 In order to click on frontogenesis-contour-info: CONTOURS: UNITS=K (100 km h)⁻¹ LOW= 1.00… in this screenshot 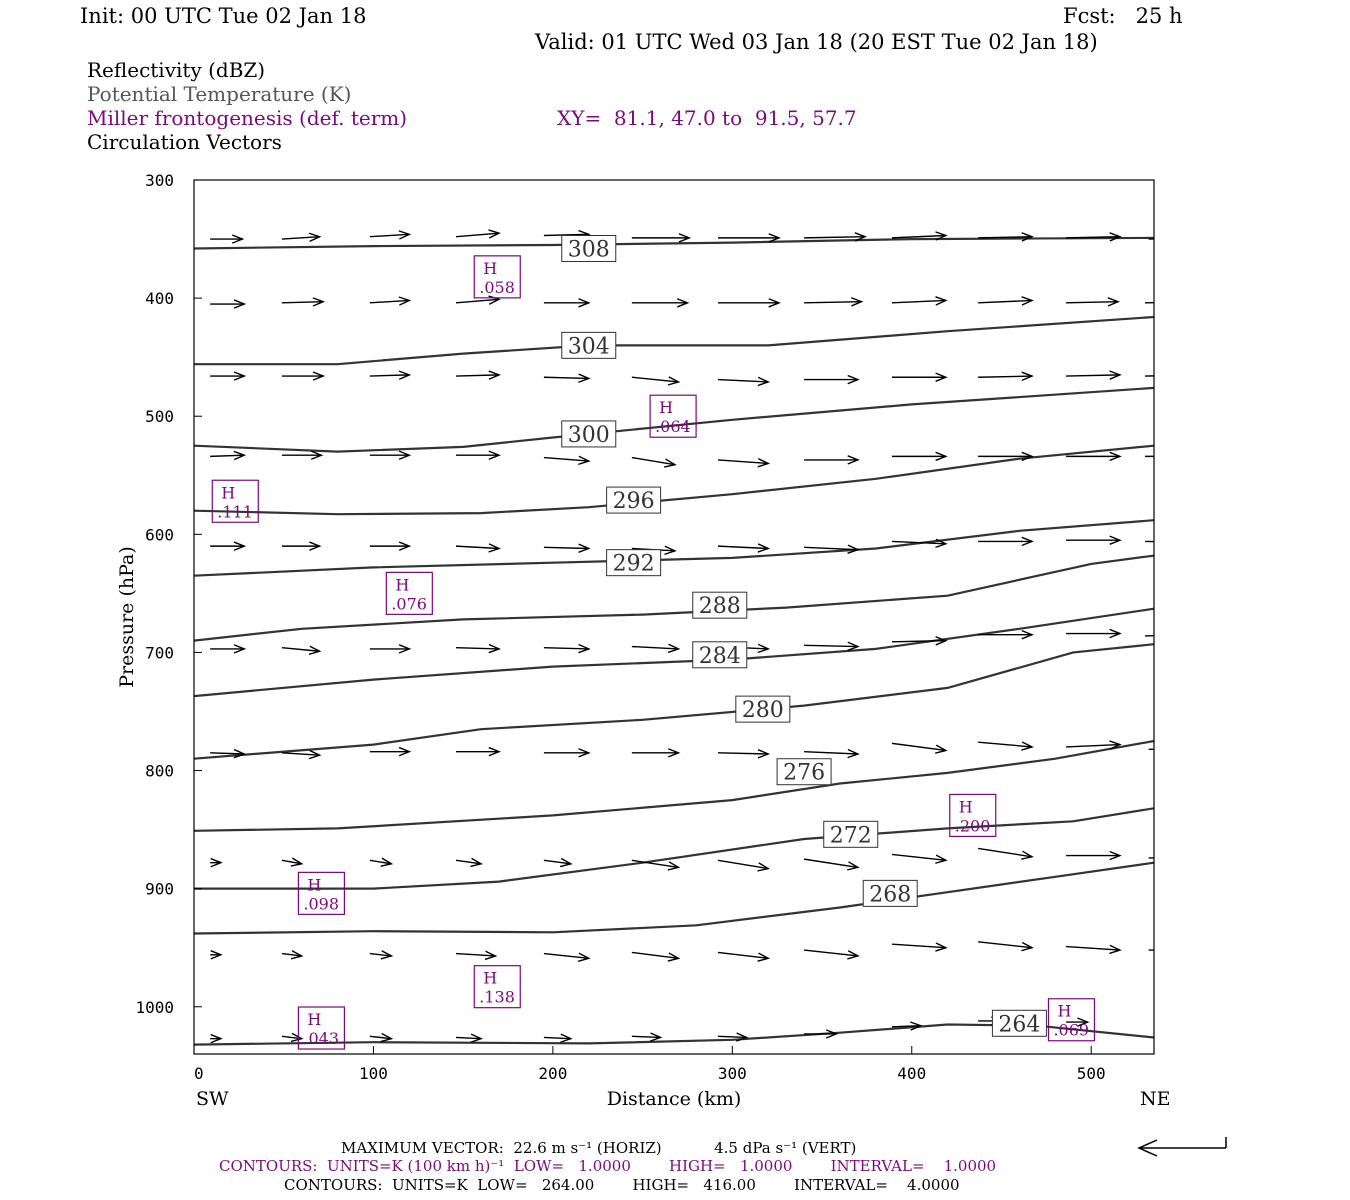, I will do `click(608, 1166)`.